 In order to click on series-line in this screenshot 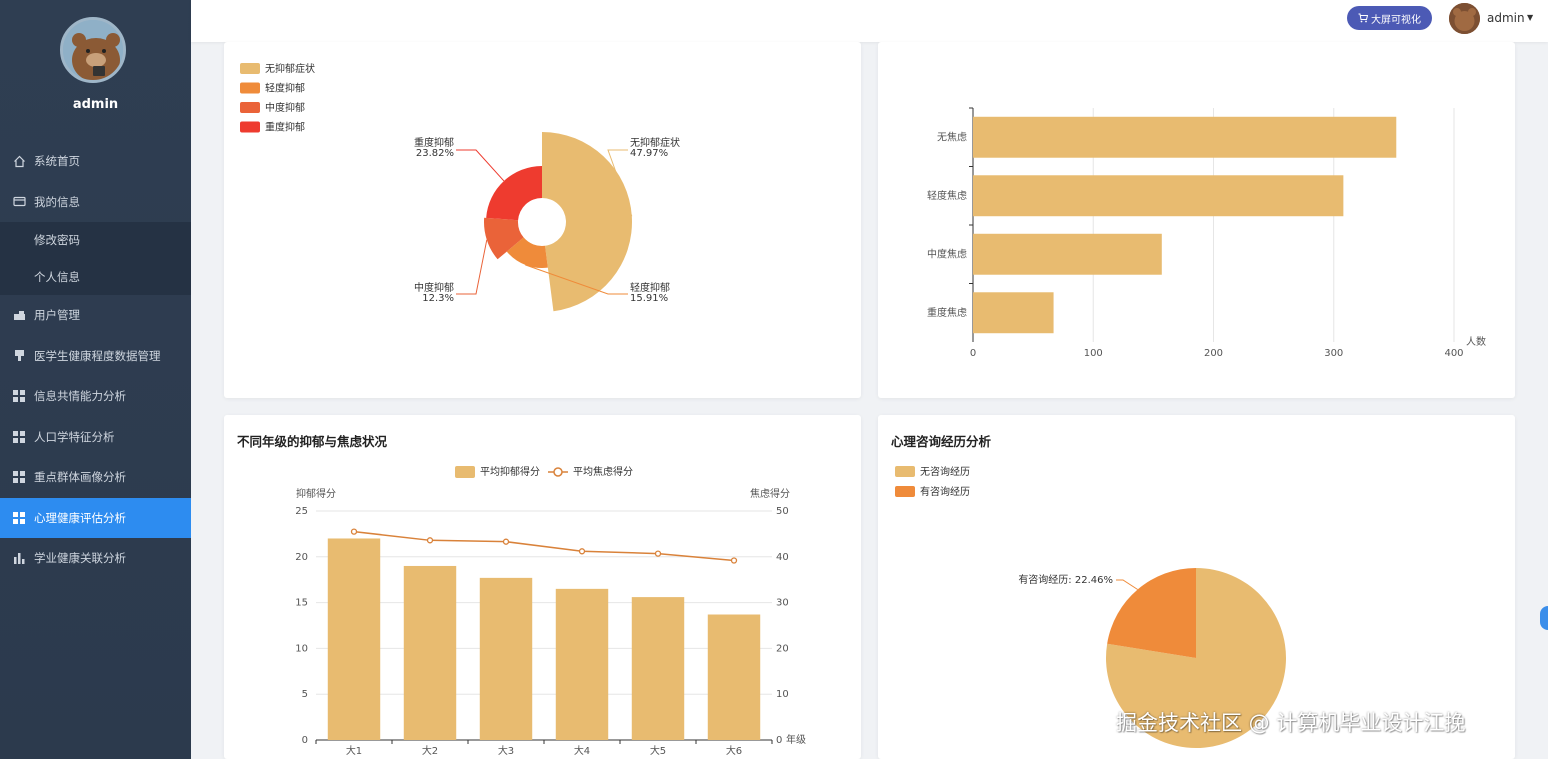, I will do `click(544, 546)`.